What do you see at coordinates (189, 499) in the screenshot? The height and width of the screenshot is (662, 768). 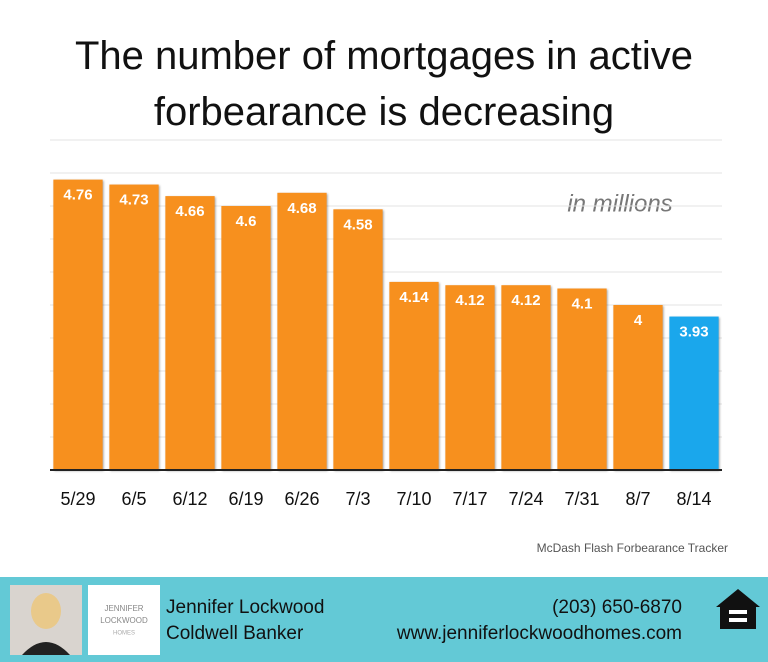 I see `x-tick-label: 6/12` at bounding box center [189, 499].